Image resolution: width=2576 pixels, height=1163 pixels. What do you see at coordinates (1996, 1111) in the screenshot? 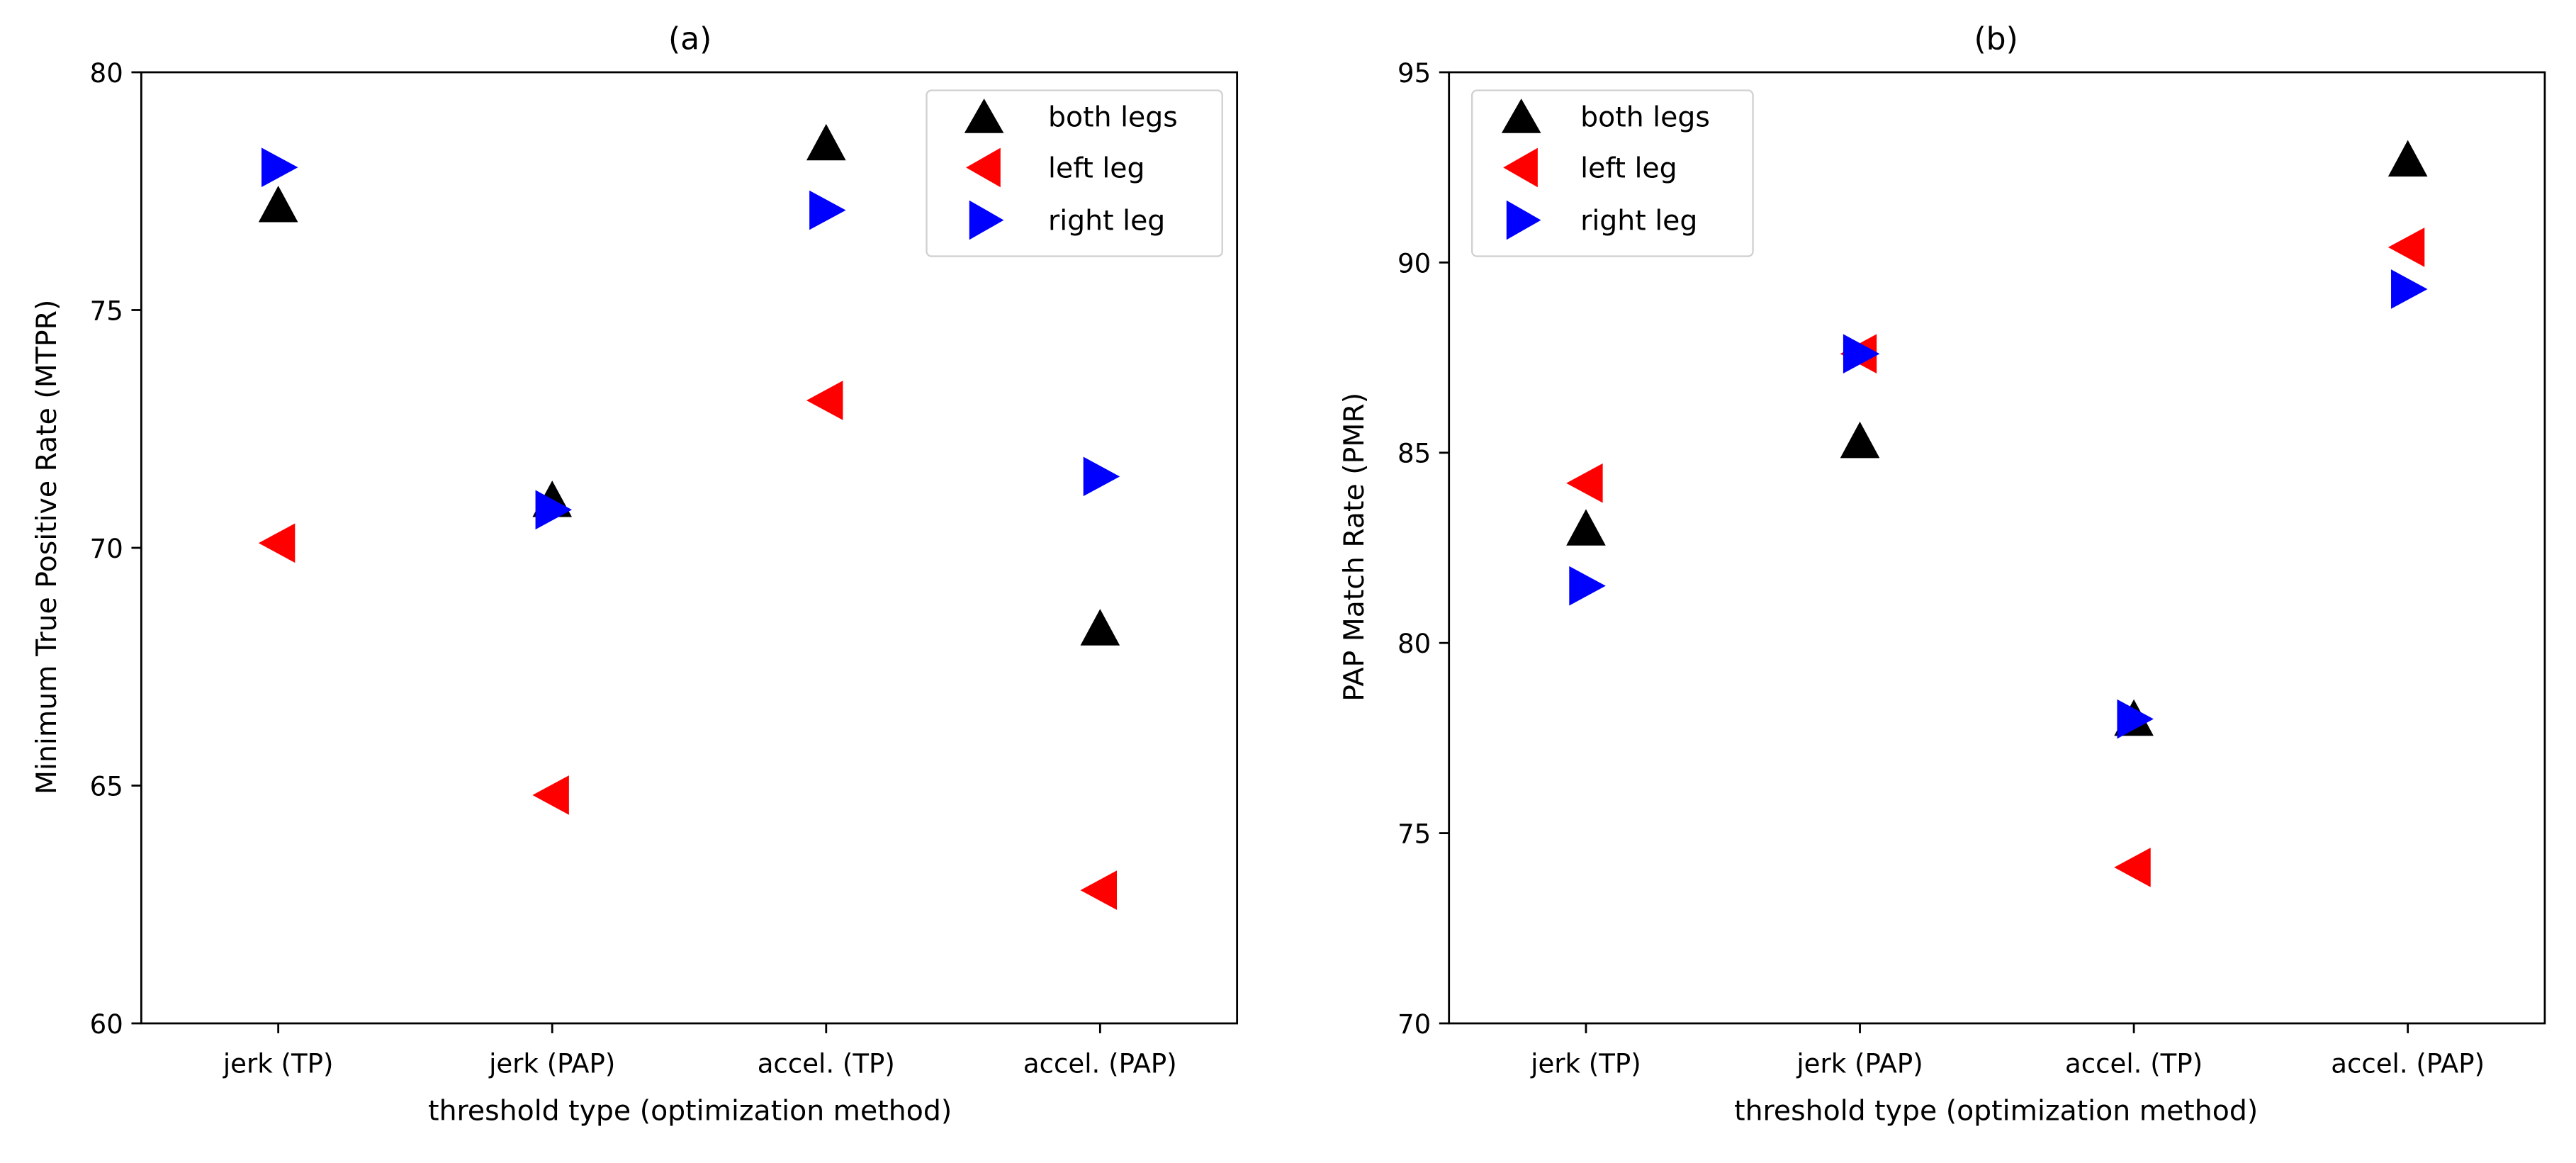
I see `panel-b-x-axis-label: threshold type (optimization method)` at bounding box center [1996, 1111].